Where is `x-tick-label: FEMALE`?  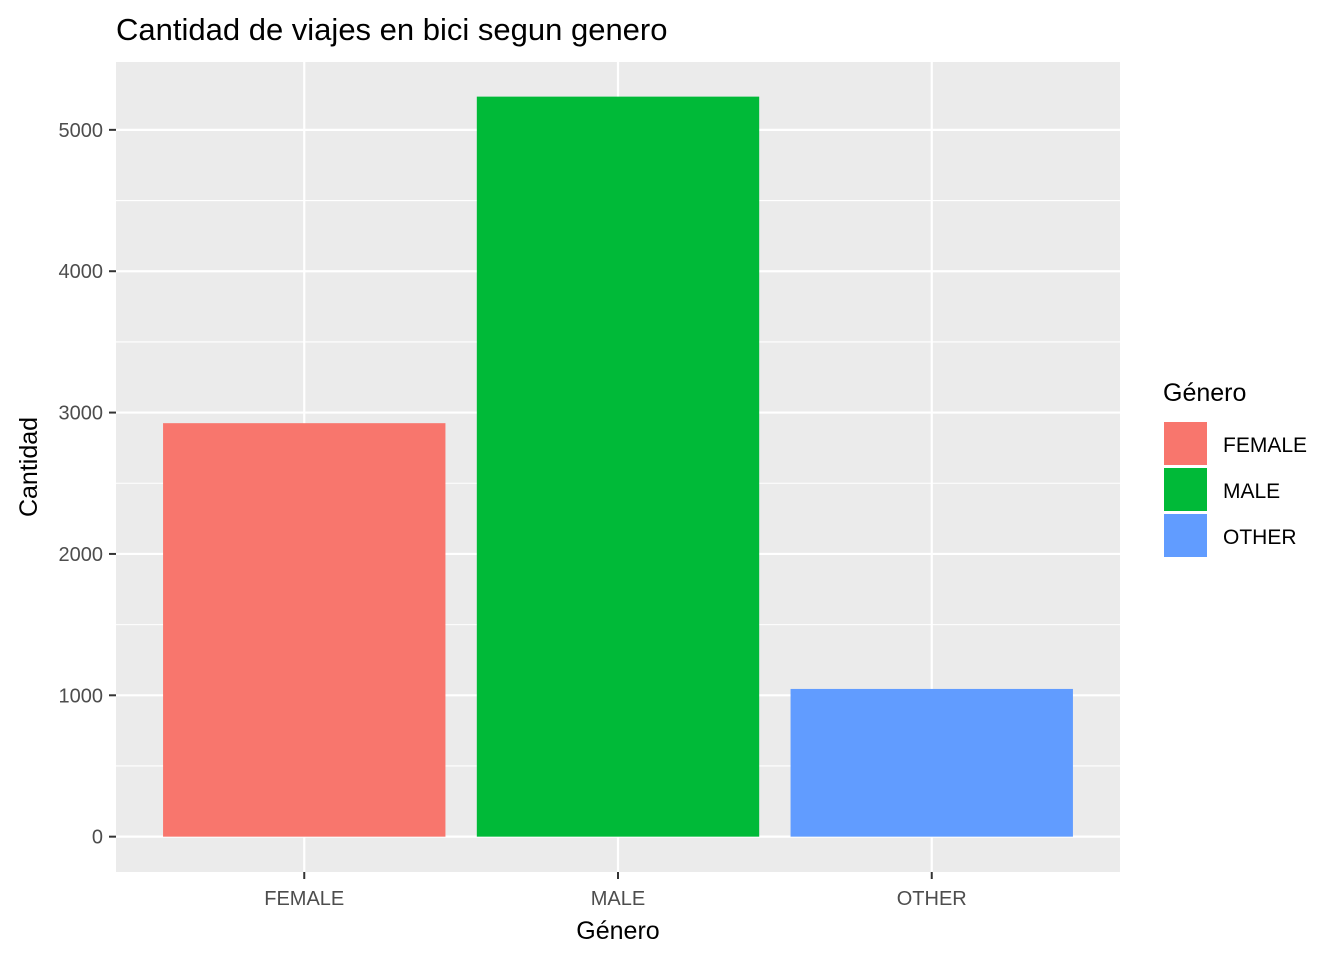 x-tick-label: FEMALE is located at coordinates (304, 899).